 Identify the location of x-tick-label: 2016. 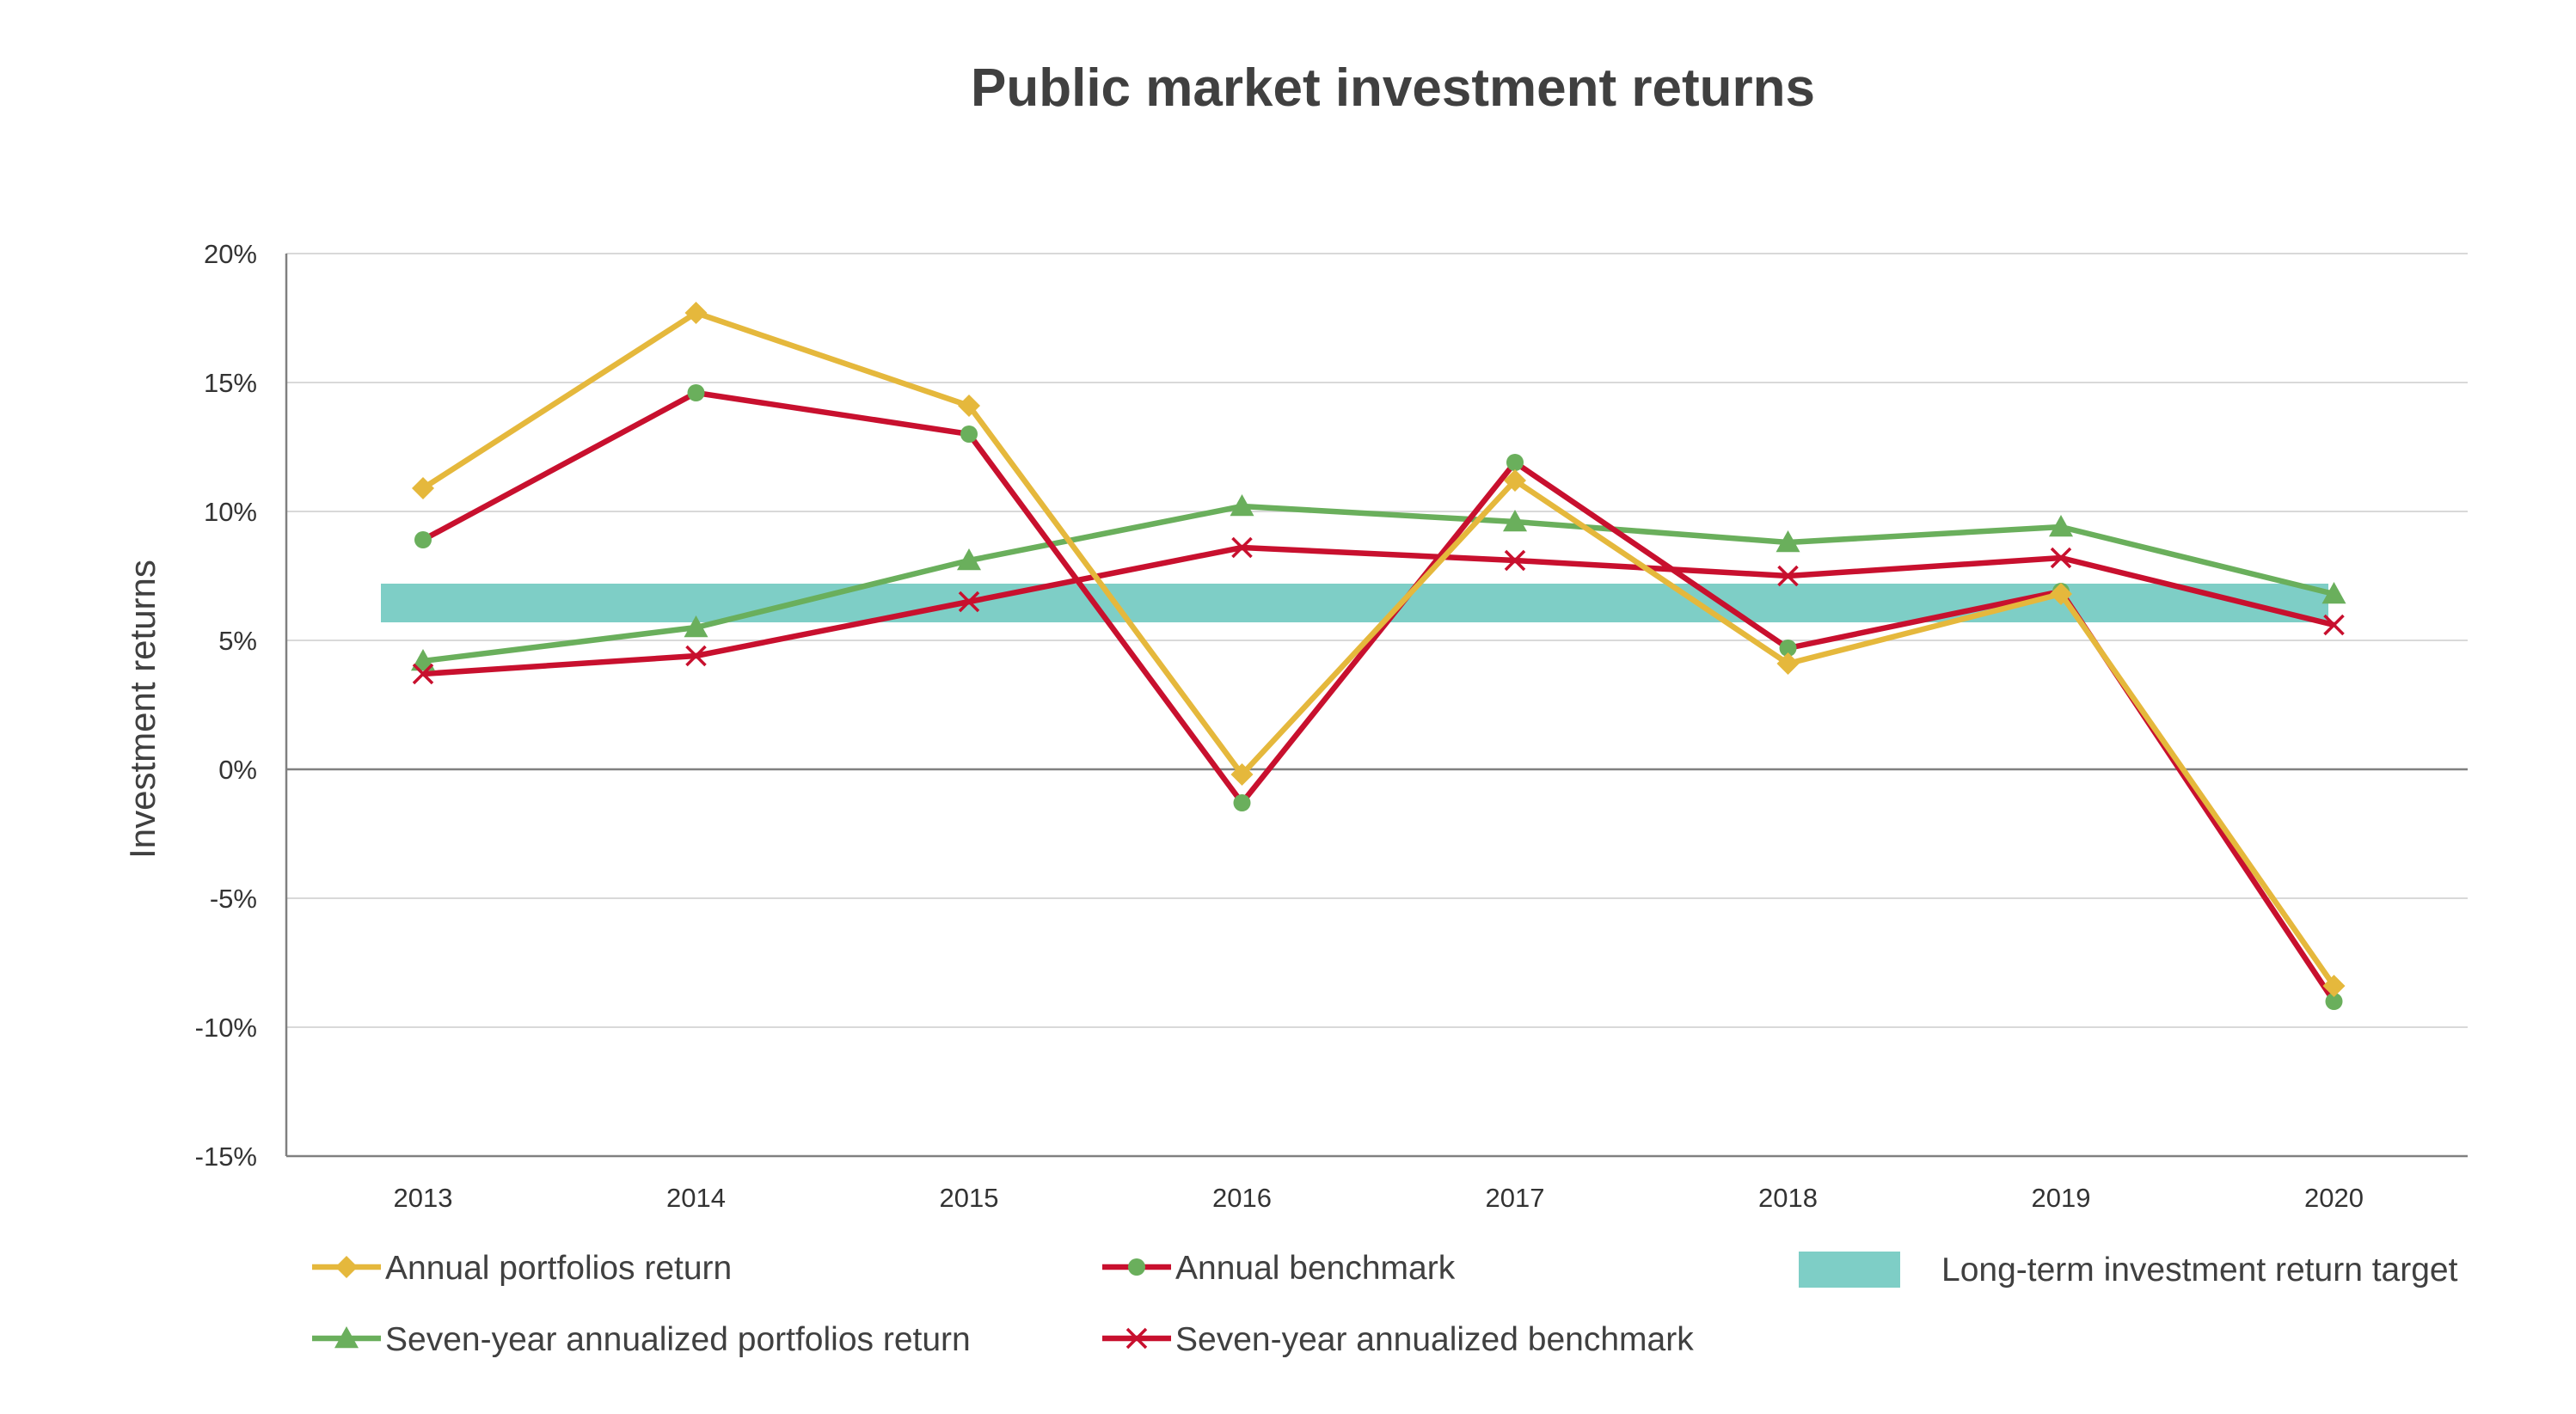
(1242, 1198).